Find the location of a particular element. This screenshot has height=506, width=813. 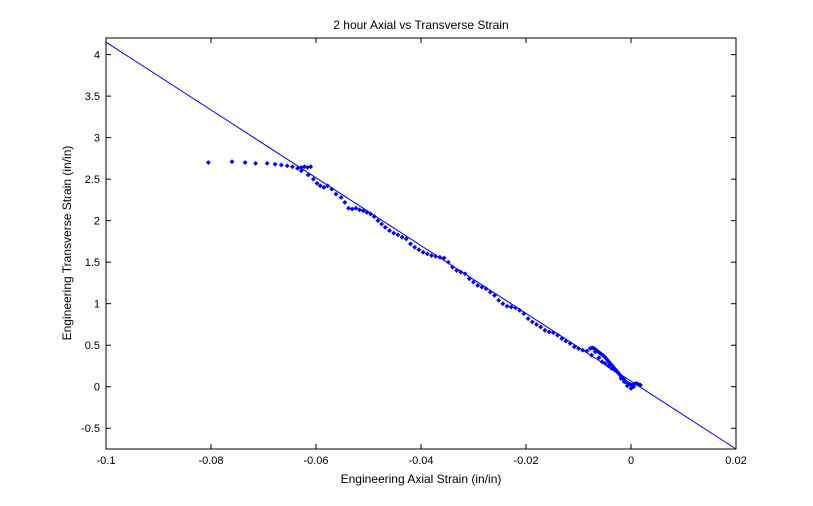

x-tick-label: -0.06 is located at coordinates (315, 461).